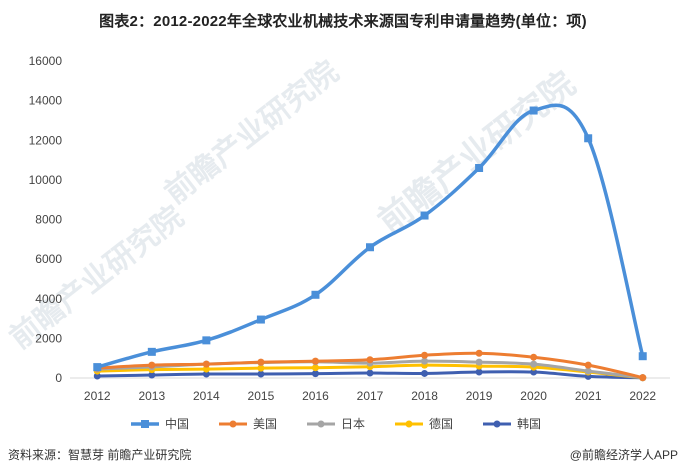  I want to click on x-tick-label: 2012, so click(97, 396).